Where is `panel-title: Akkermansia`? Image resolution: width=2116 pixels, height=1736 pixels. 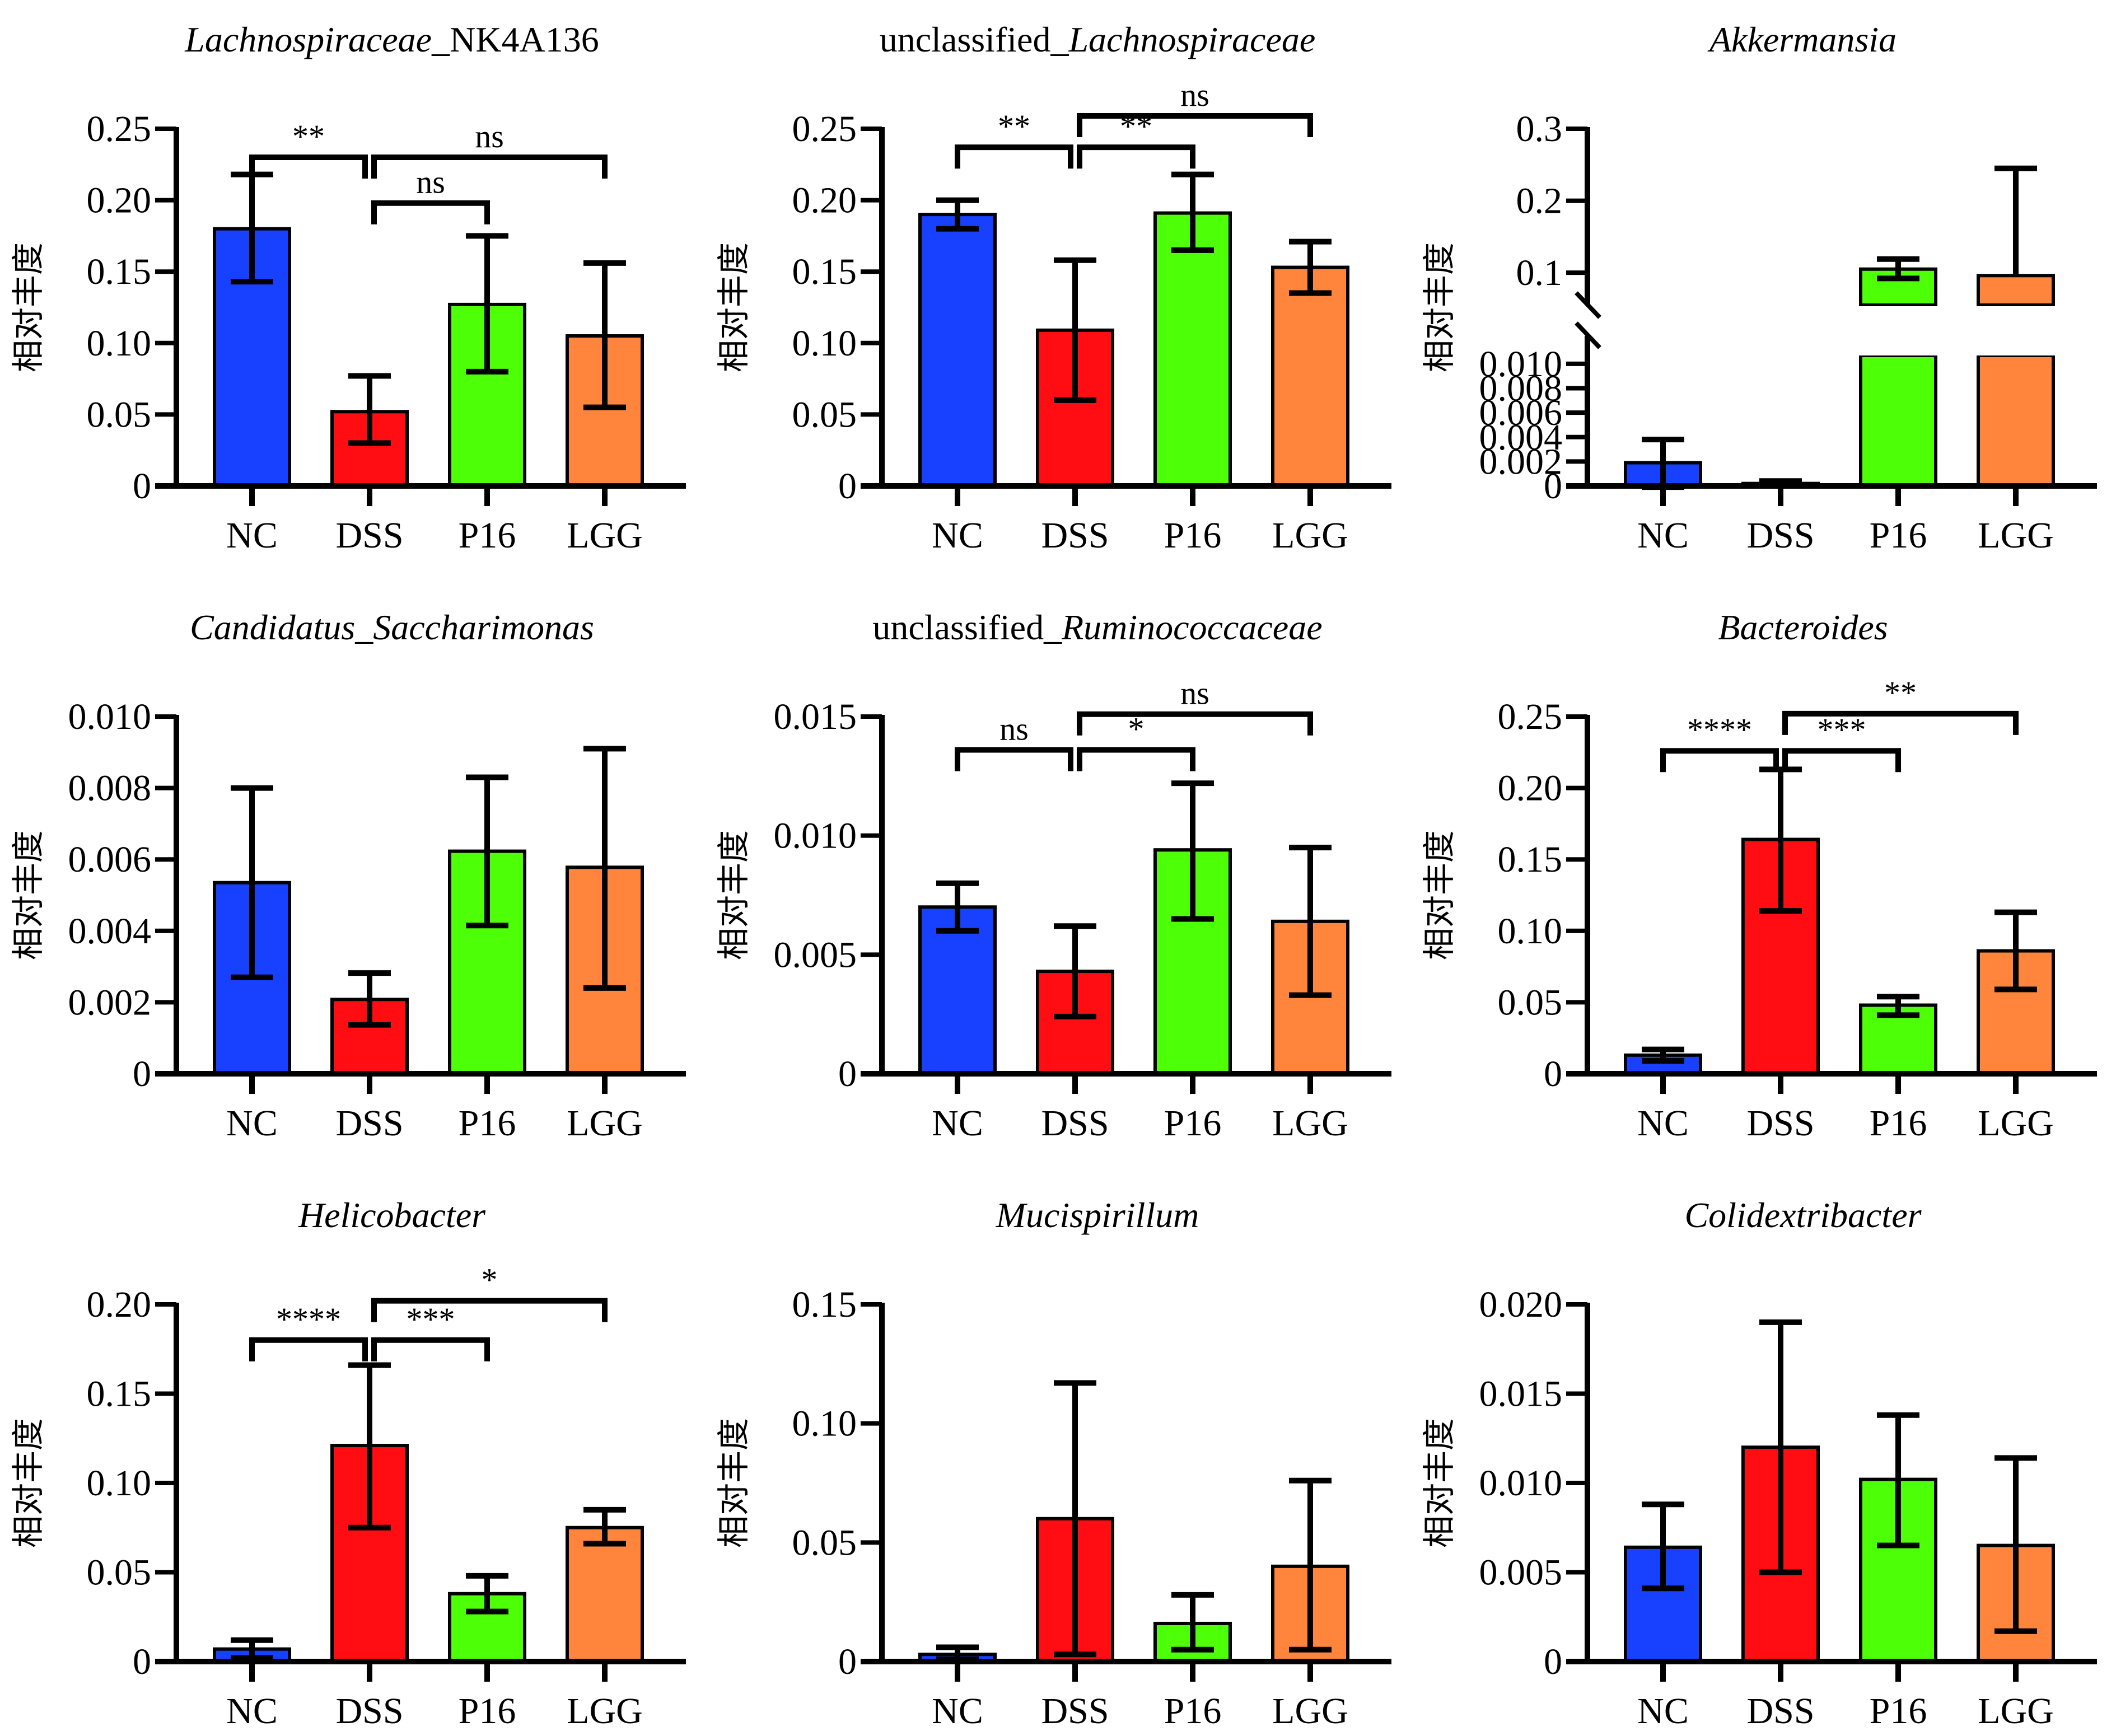
panel-title: Akkermansia is located at coordinates (1802, 39).